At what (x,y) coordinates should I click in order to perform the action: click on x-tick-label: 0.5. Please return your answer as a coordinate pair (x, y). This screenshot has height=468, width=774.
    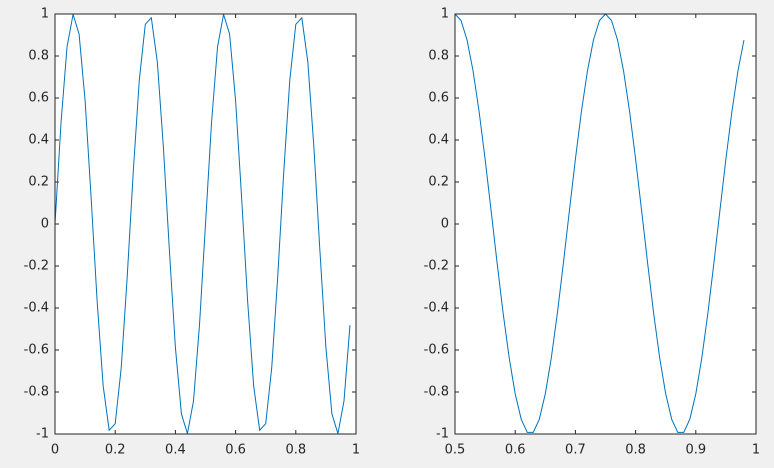
    Looking at the image, I should click on (455, 450).